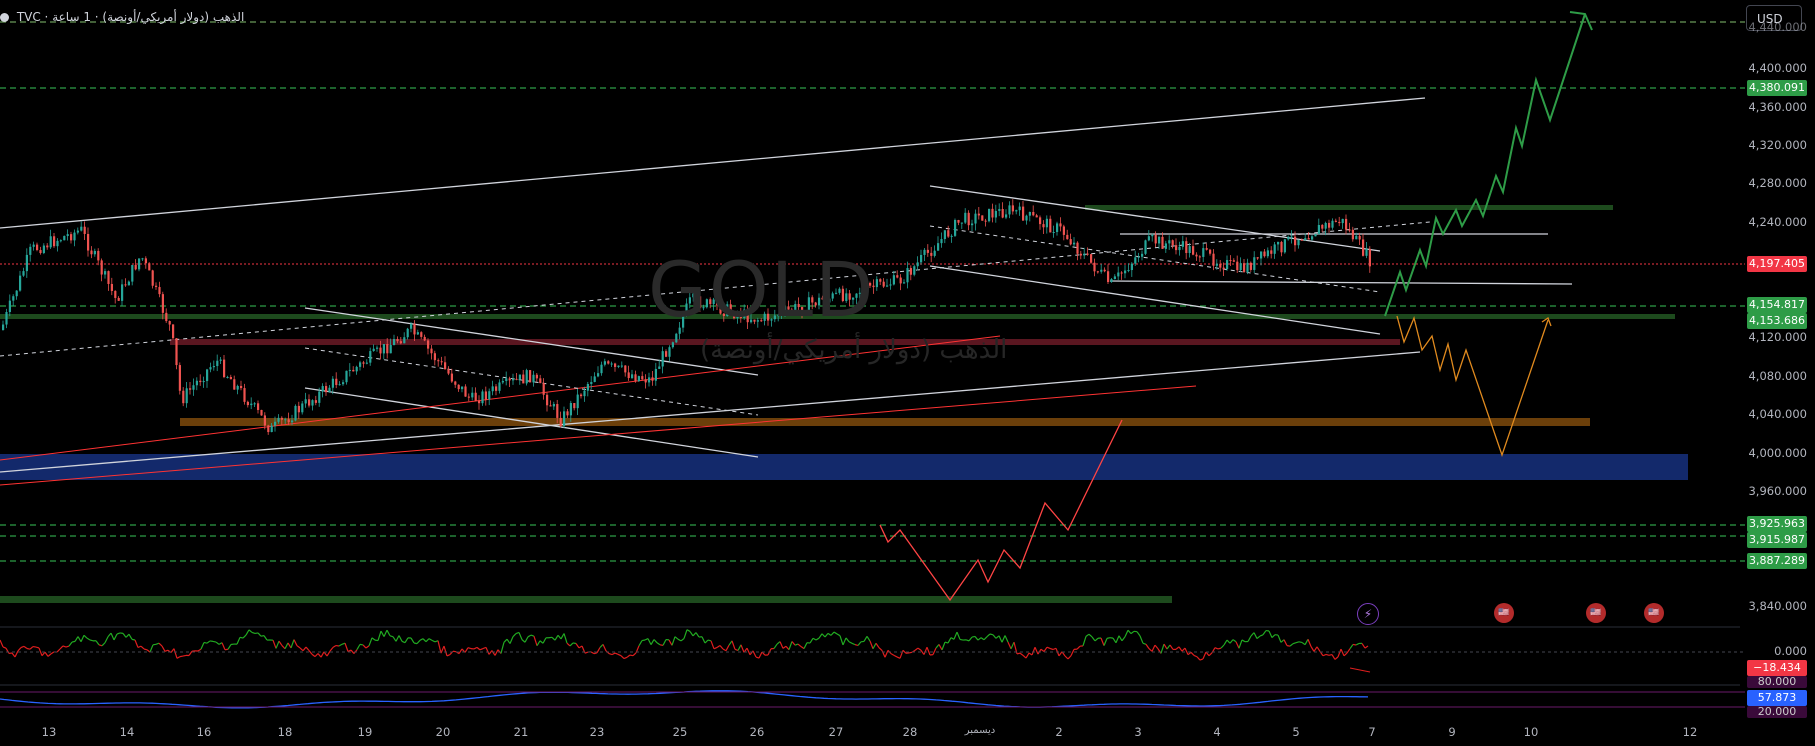  I want to click on lightning-icon: ⚡, so click(1368, 614).